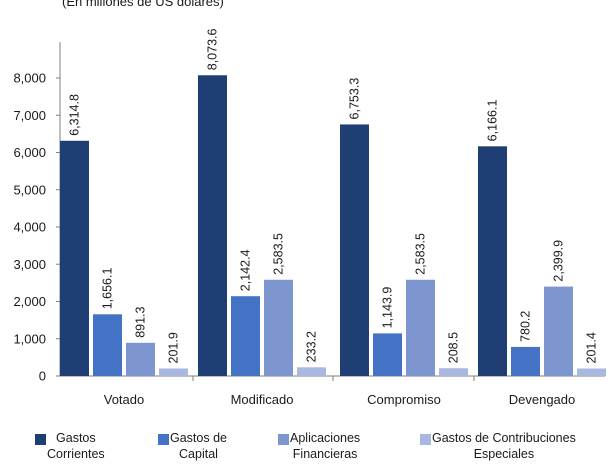 The image size is (615, 466). Describe the element at coordinates (29, 152) in the screenshot. I see `y-tick-label: 6,000` at that location.